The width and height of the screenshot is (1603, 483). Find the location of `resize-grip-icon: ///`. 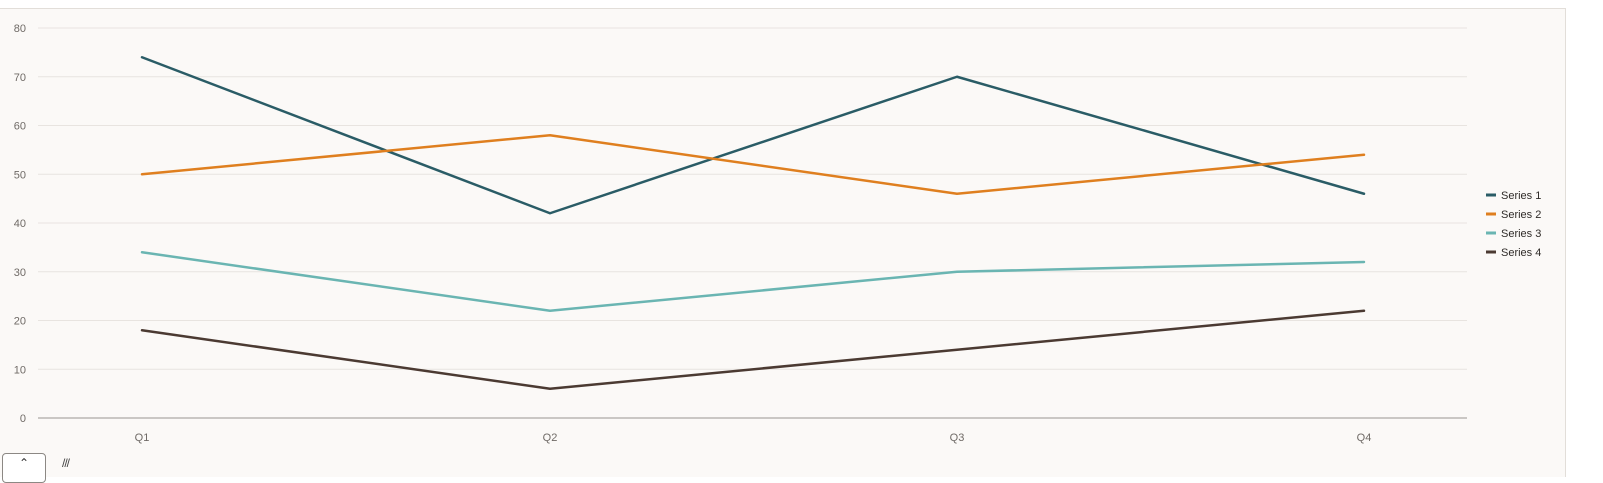

resize-grip-icon: /// is located at coordinates (66, 463).